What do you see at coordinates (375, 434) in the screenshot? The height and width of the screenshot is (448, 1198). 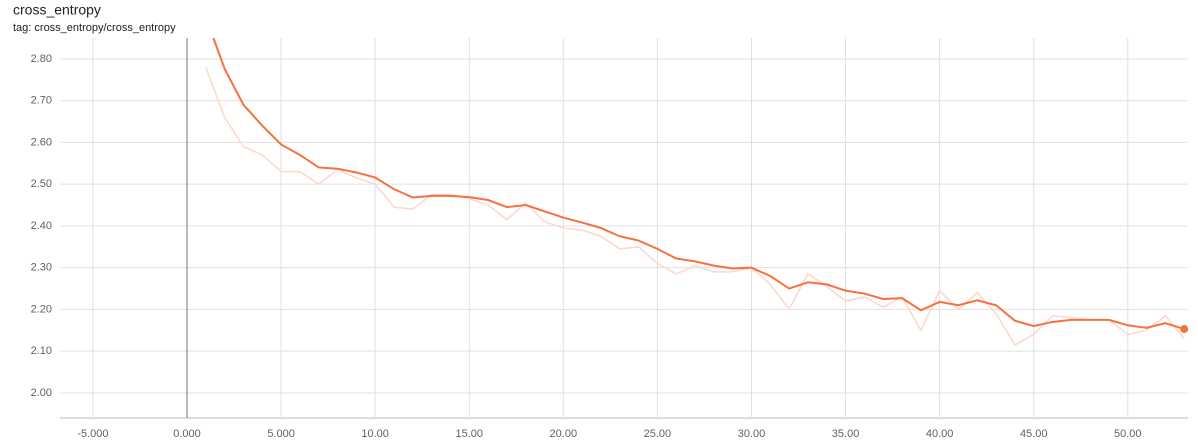 I see `x-tick-label: 10.00` at bounding box center [375, 434].